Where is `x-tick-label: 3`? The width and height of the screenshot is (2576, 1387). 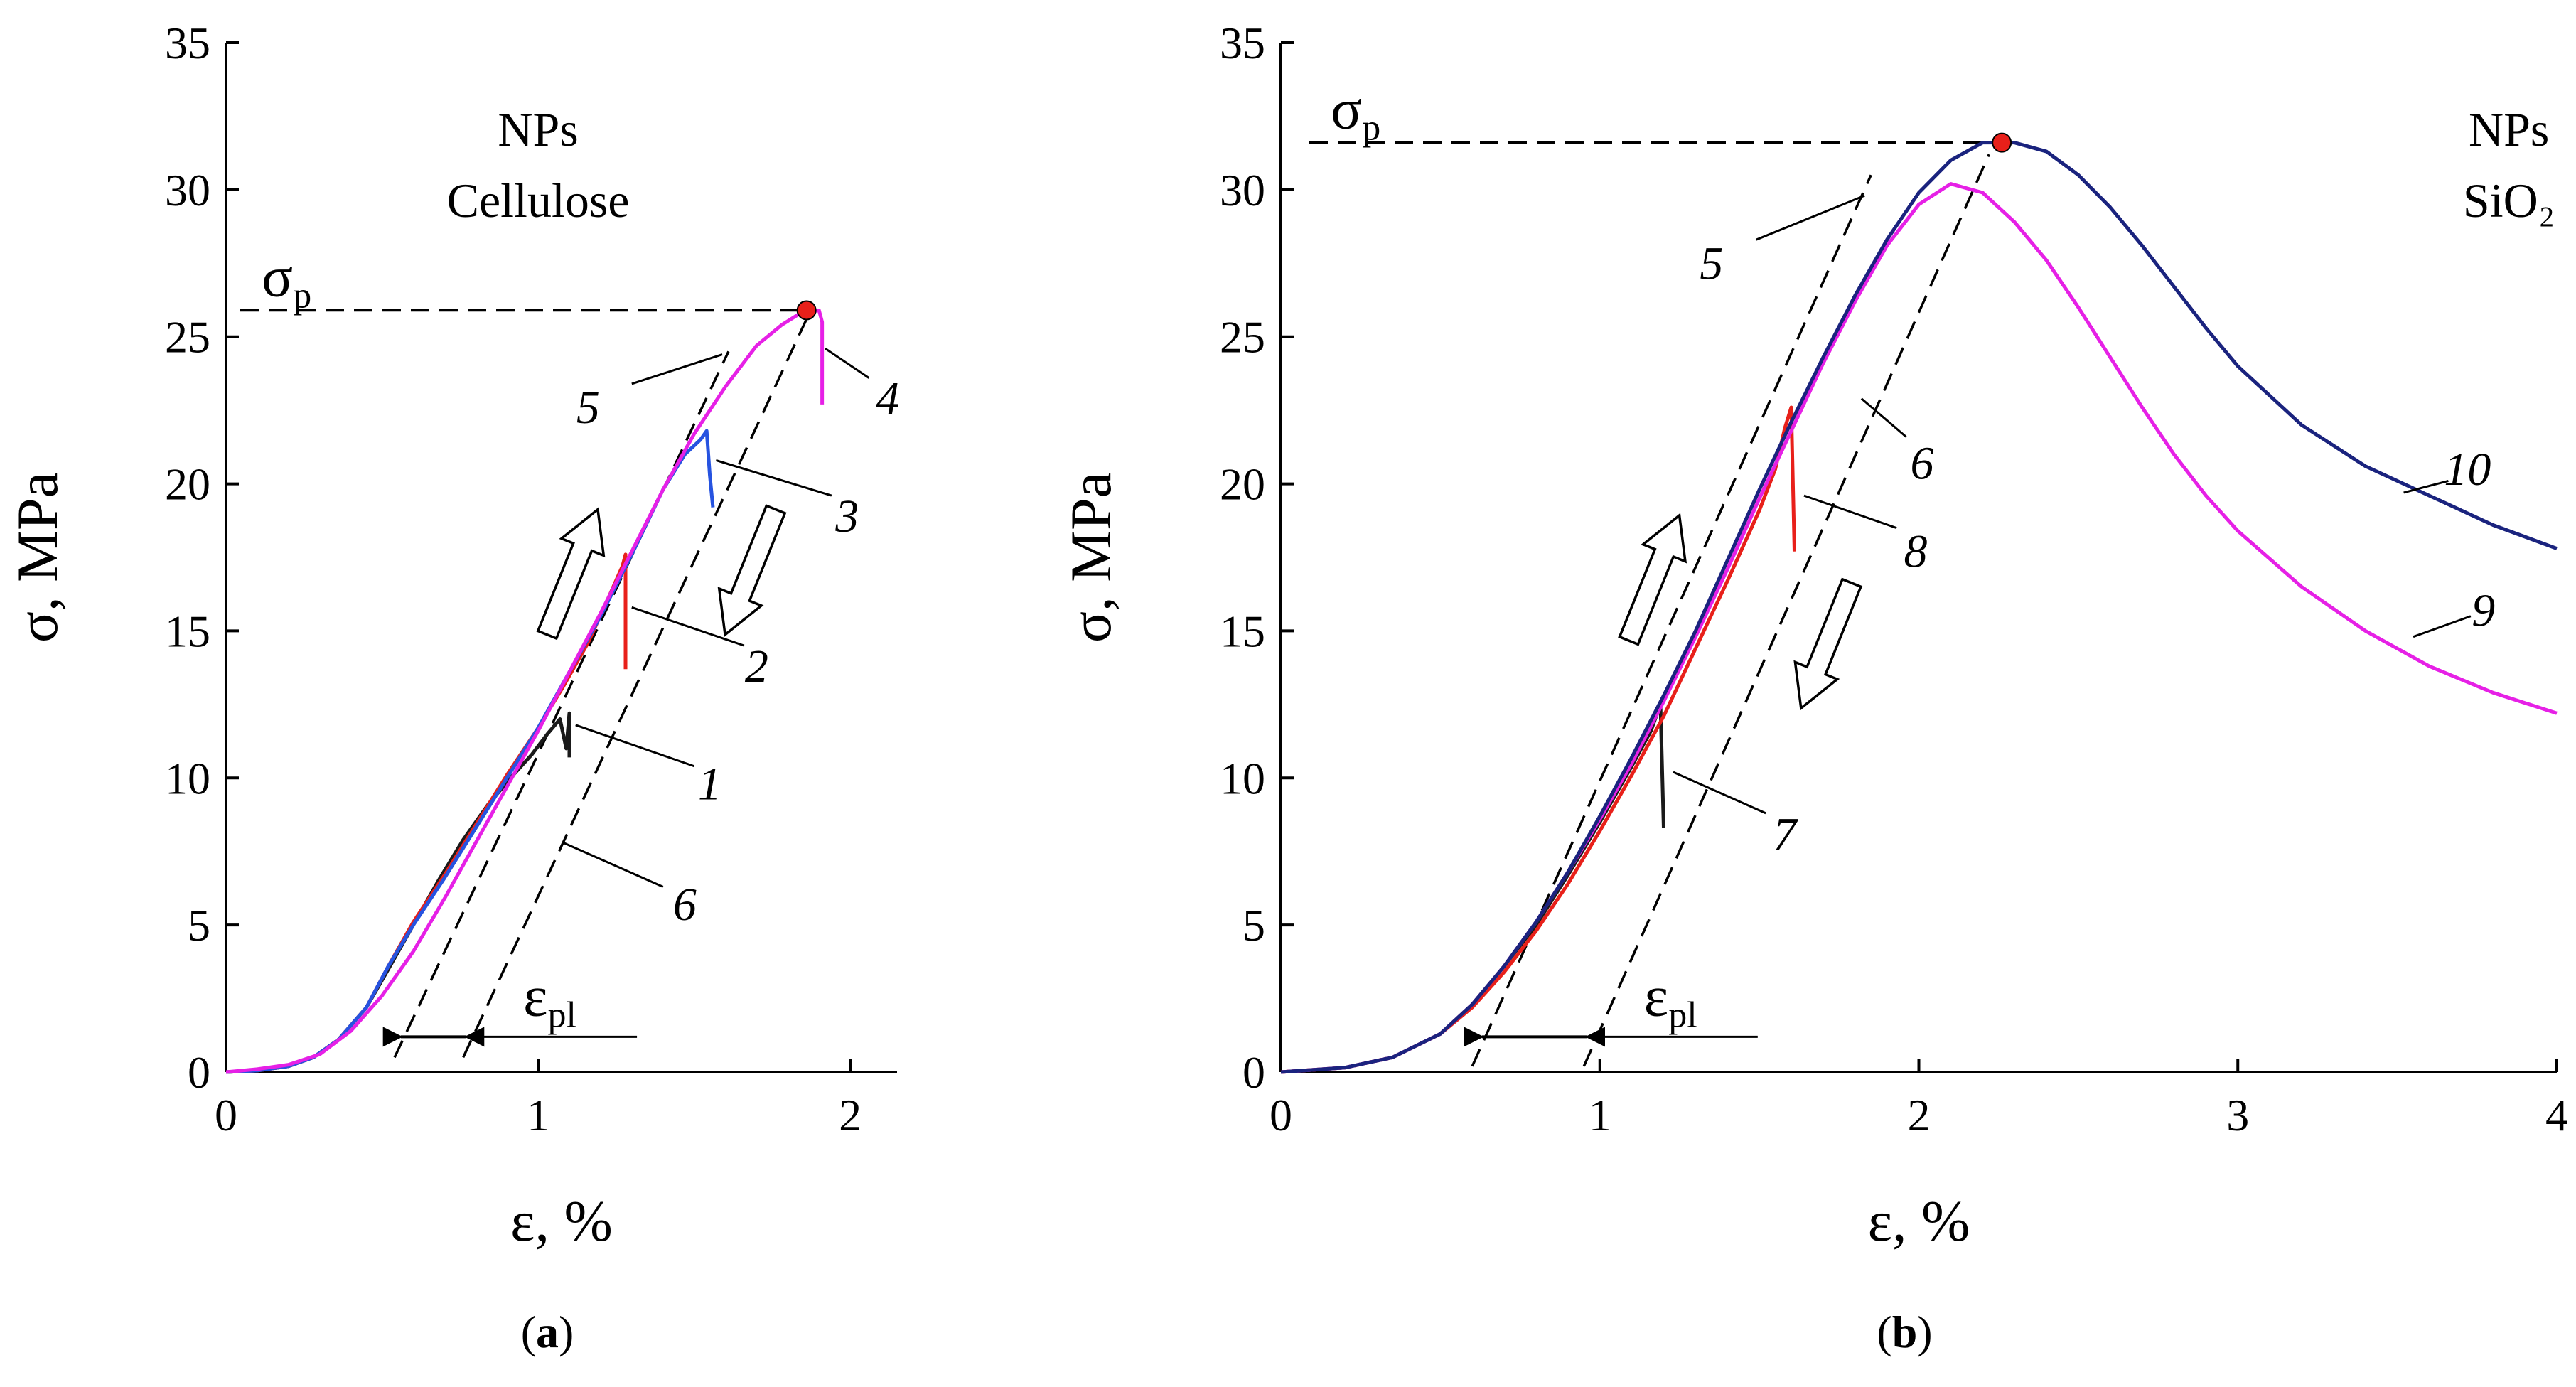 x-tick-label: 3 is located at coordinates (2237, 1115).